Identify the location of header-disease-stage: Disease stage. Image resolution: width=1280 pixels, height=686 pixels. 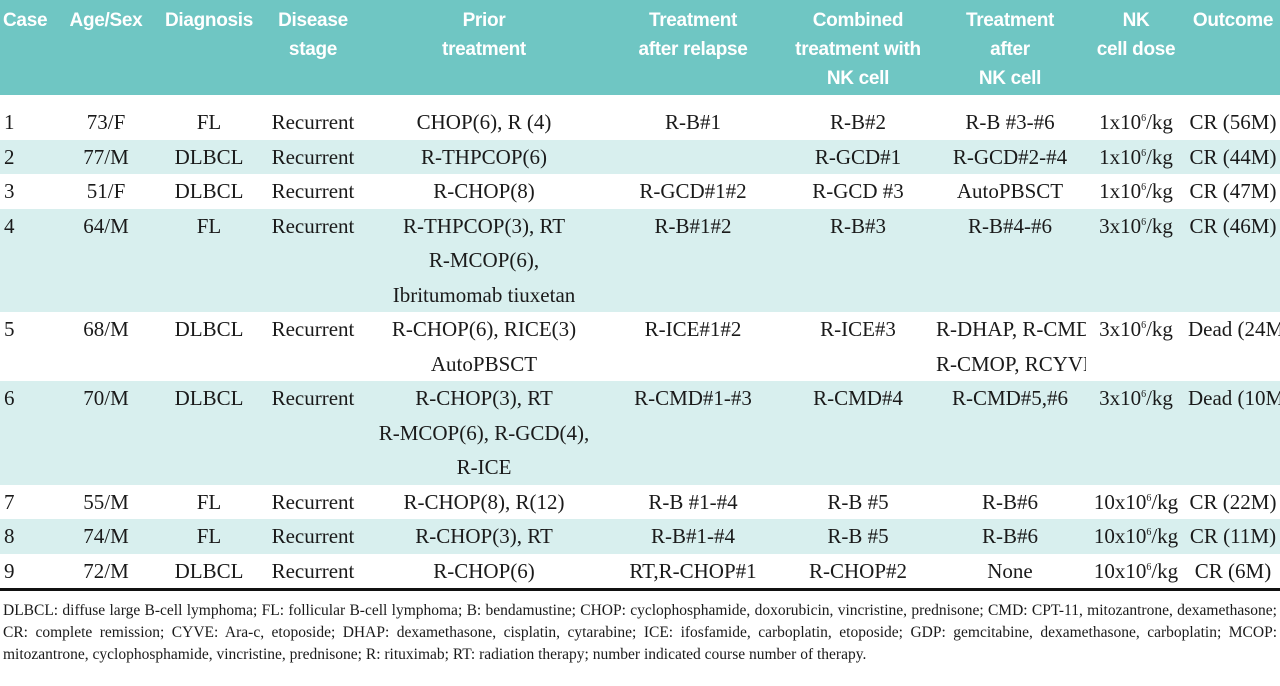
(313, 47).